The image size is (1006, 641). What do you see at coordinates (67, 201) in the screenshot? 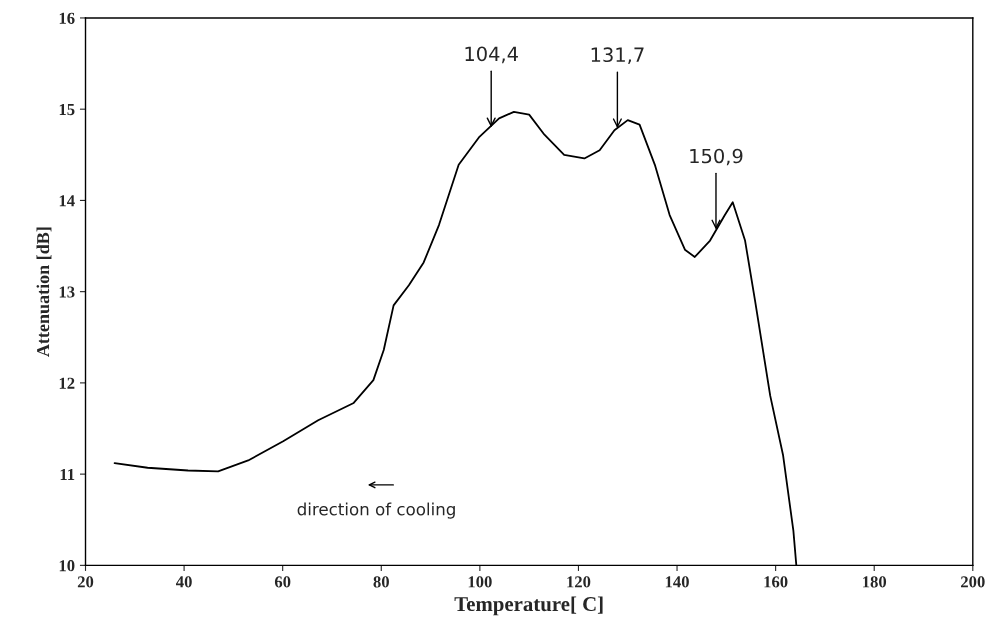
I see `y-tick-label: 14` at bounding box center [67, 201].